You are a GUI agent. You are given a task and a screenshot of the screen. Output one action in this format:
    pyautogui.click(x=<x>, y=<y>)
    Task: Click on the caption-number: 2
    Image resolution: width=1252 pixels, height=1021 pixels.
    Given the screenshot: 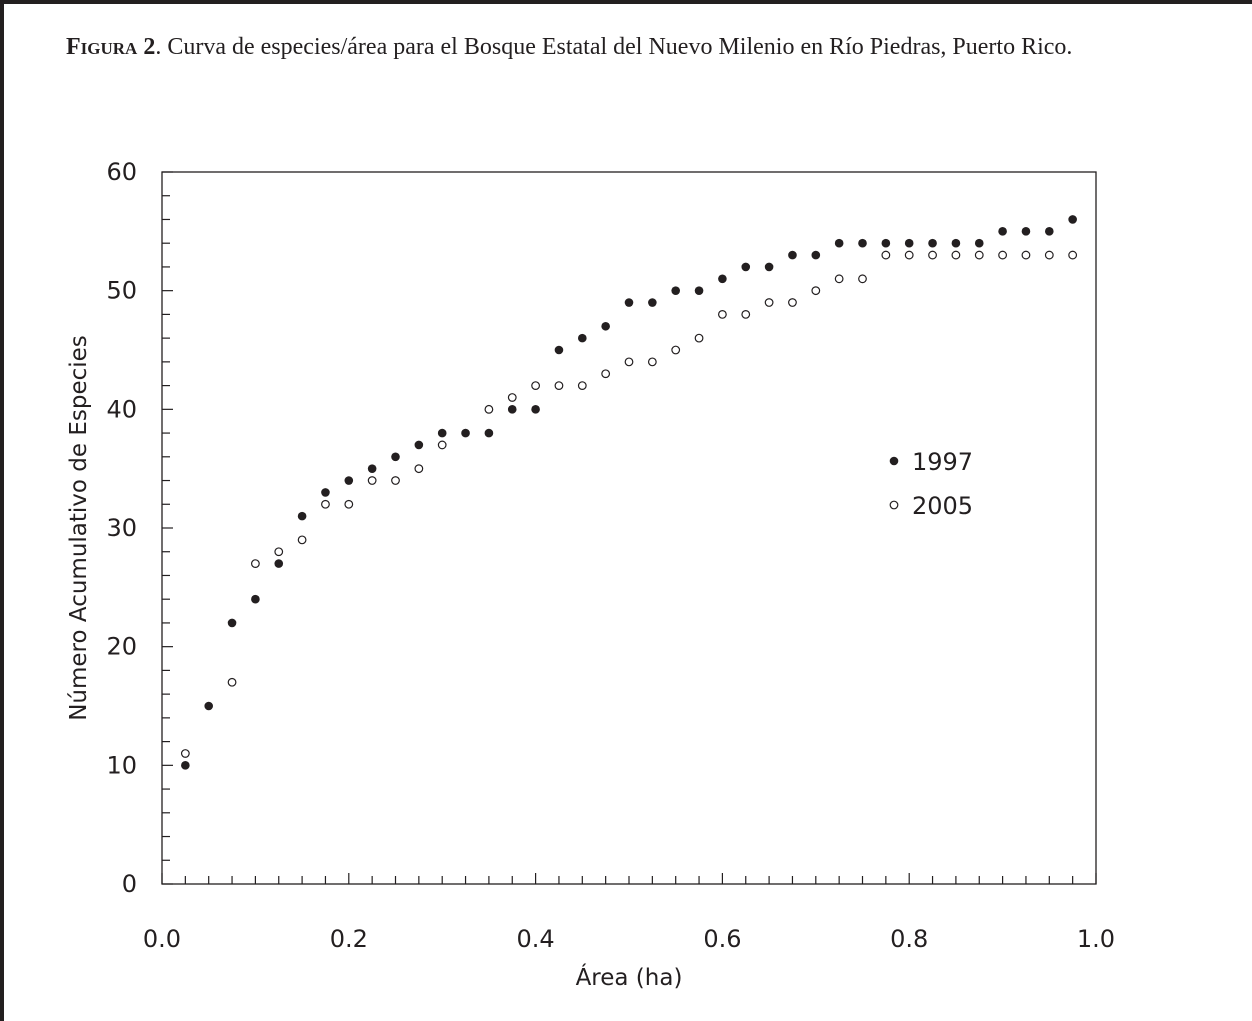 What is the action you would take?
    pyautogui.click(x=149, y=47)
    